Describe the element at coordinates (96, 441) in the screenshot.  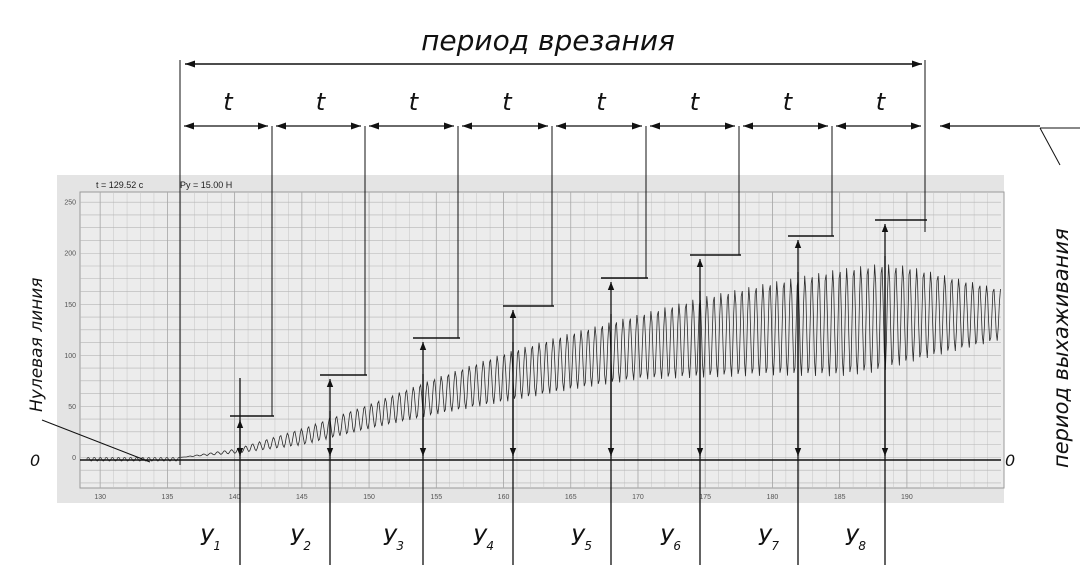
I see `zero-line-leader` at that location.